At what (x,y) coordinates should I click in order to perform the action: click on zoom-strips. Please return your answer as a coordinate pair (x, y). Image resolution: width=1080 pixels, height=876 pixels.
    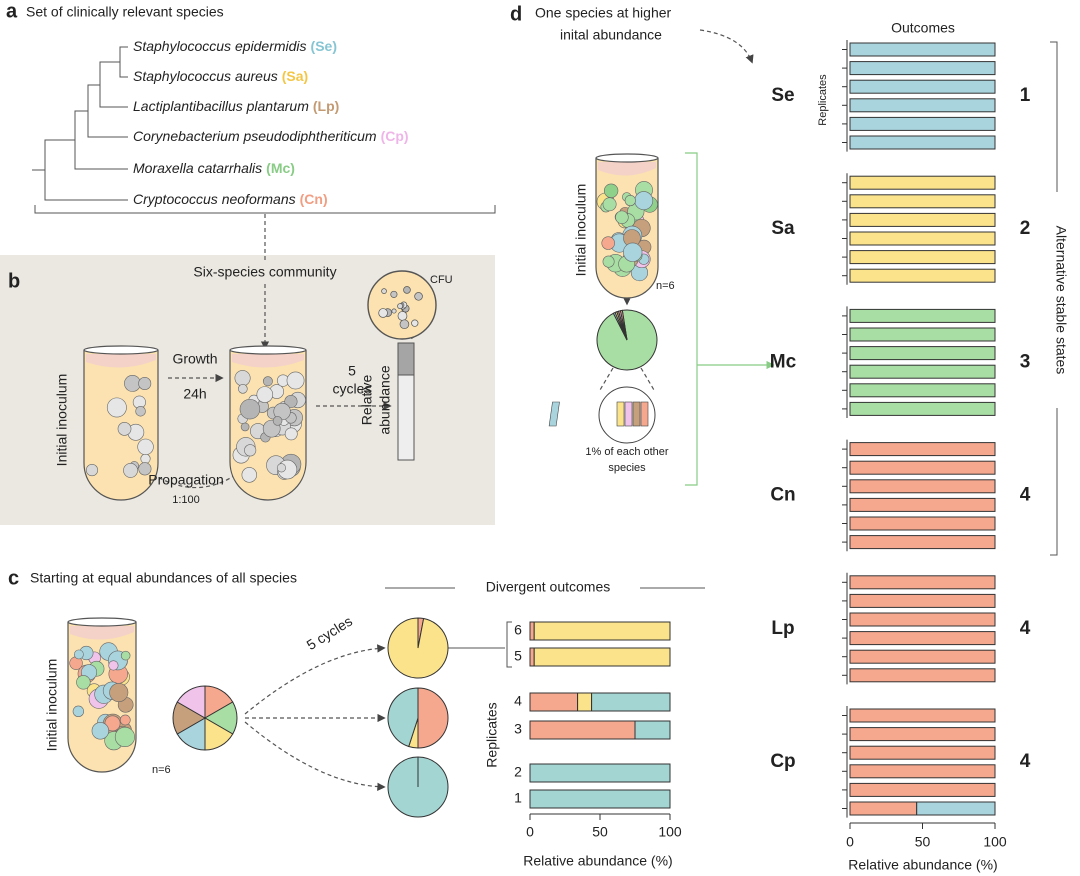
    Looking at the image, I should click on (598, 414).